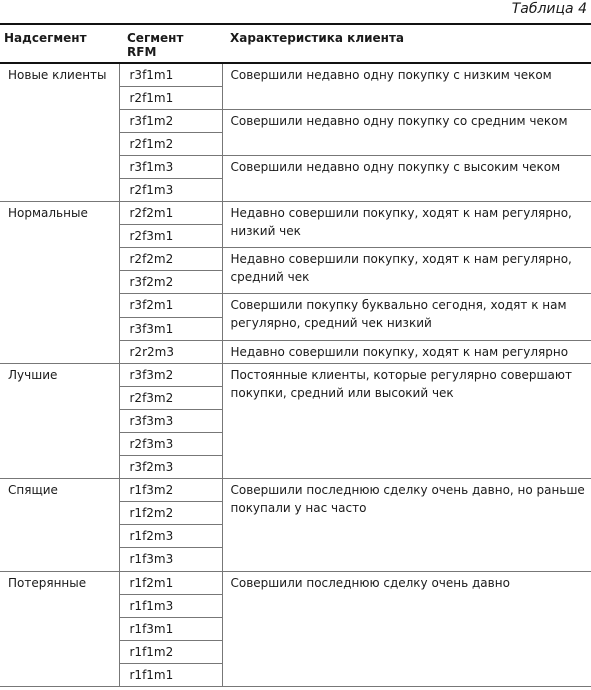 The height and width of the screenshot is (690, 591). What do you see at coordinates (295, 675) in the screenshot?
I see `table-row: r1f1m1` at bounding box center [295, 675].